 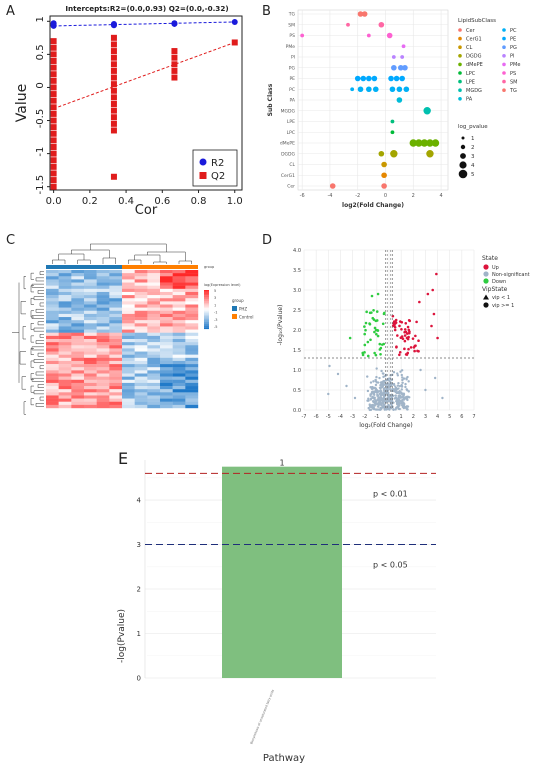 I want to click on point-pi, so click(x=393, y=57).